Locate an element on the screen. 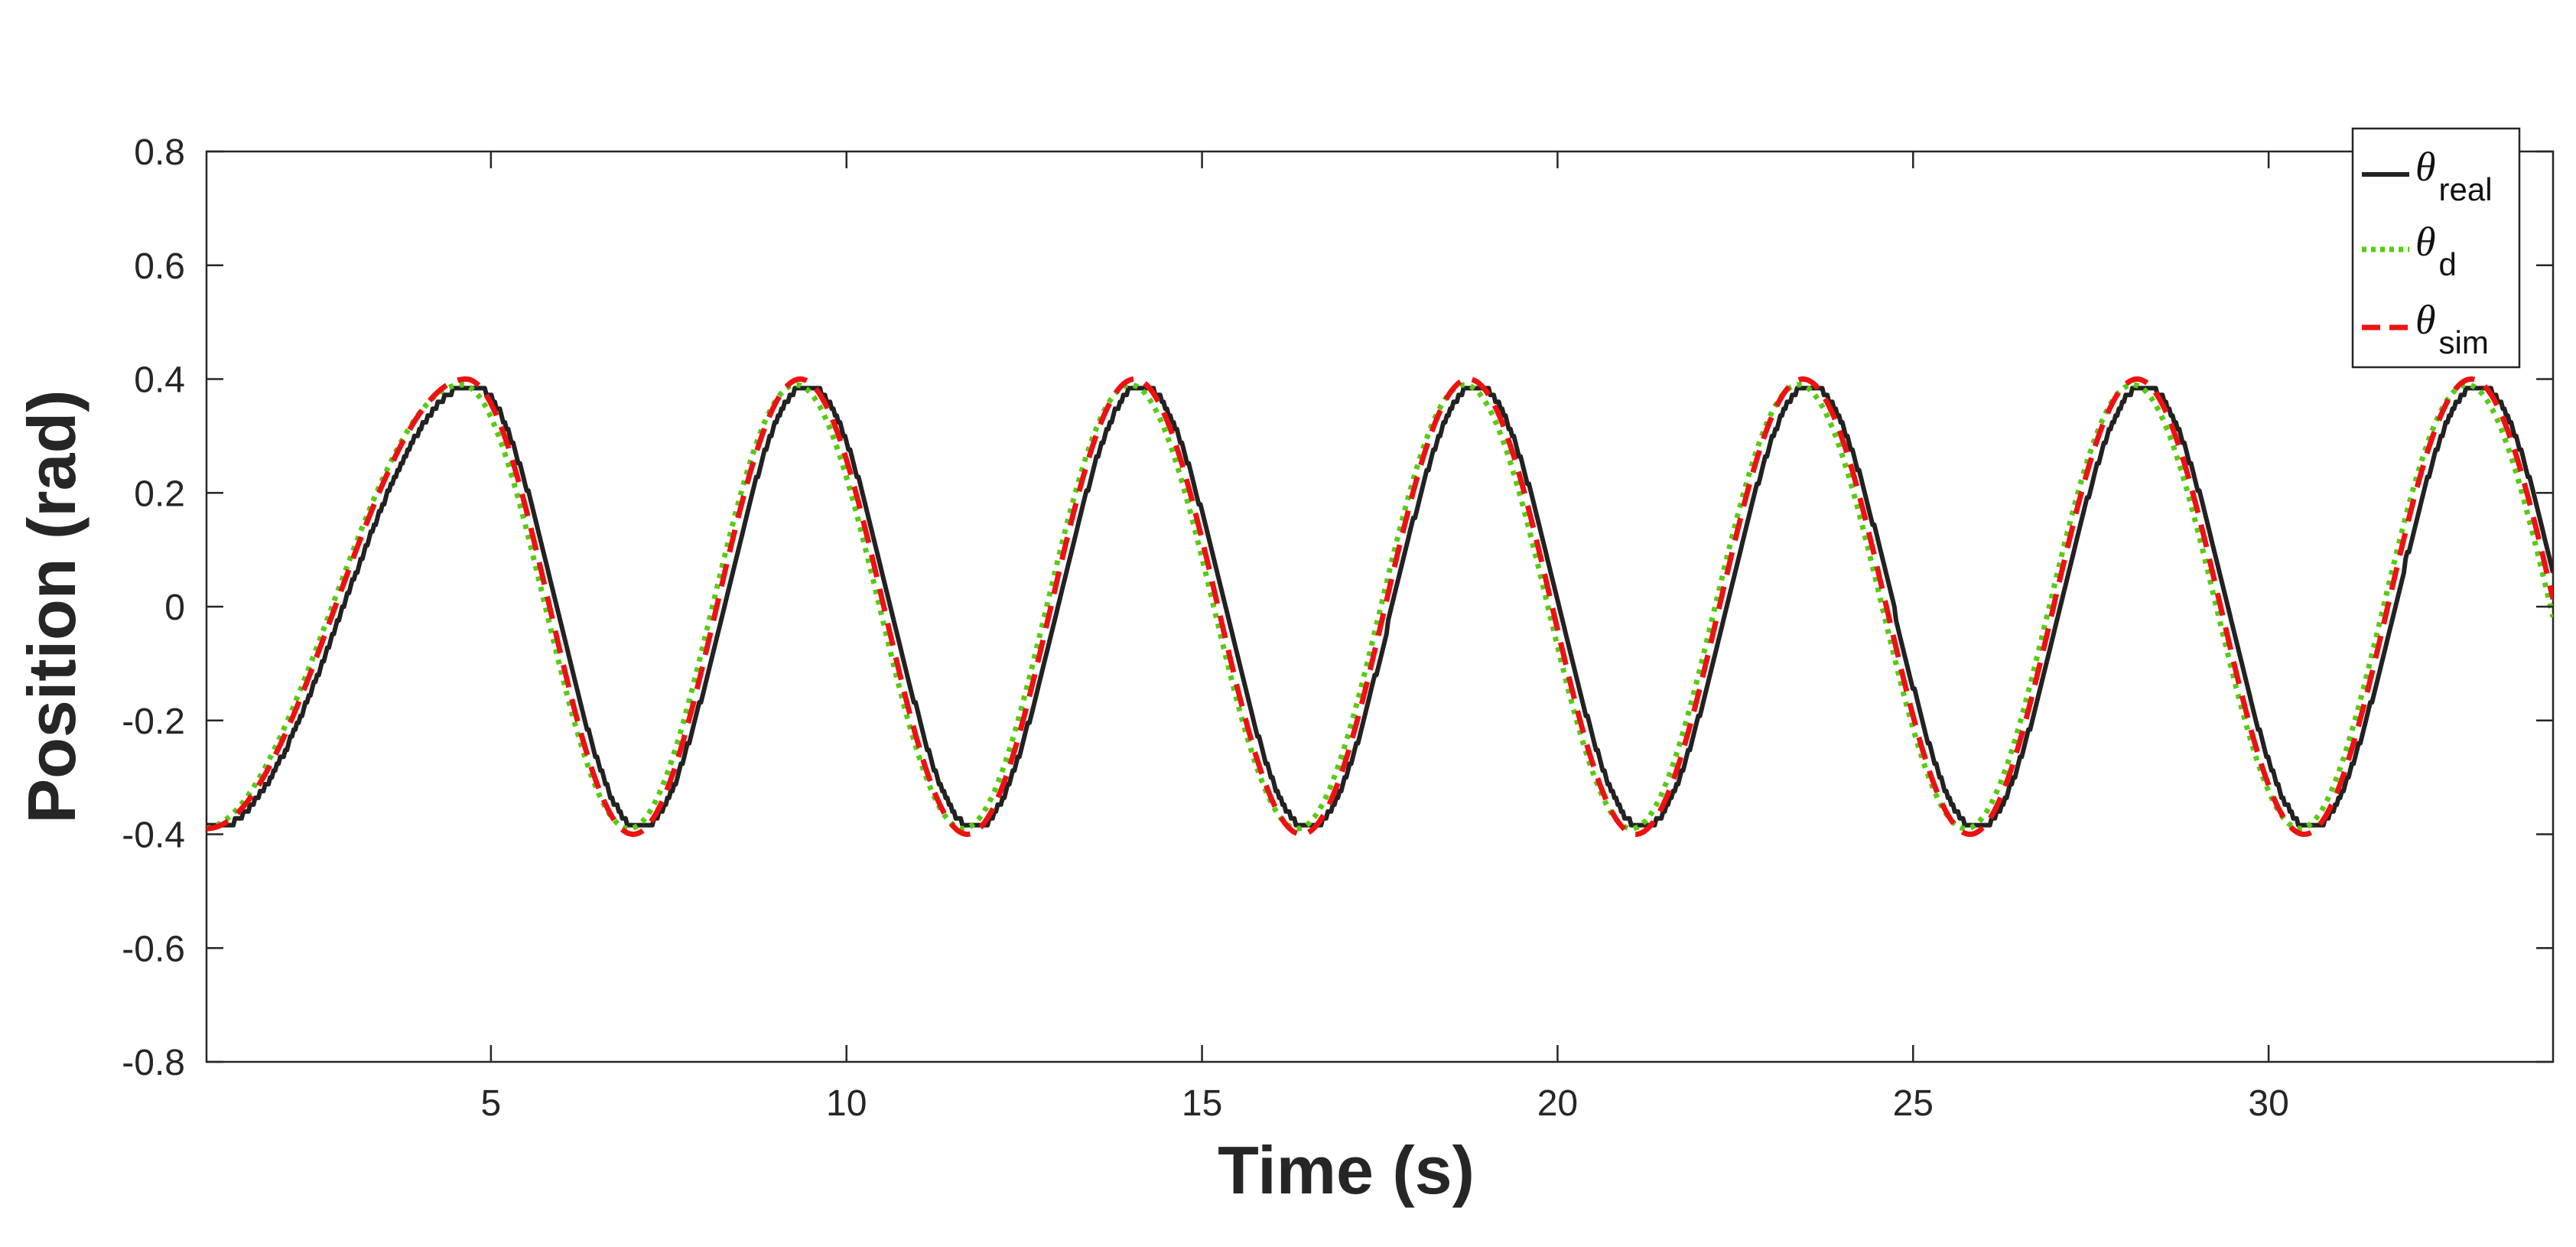  x-tick-label: 10 is located at coordinates (846, 1103).